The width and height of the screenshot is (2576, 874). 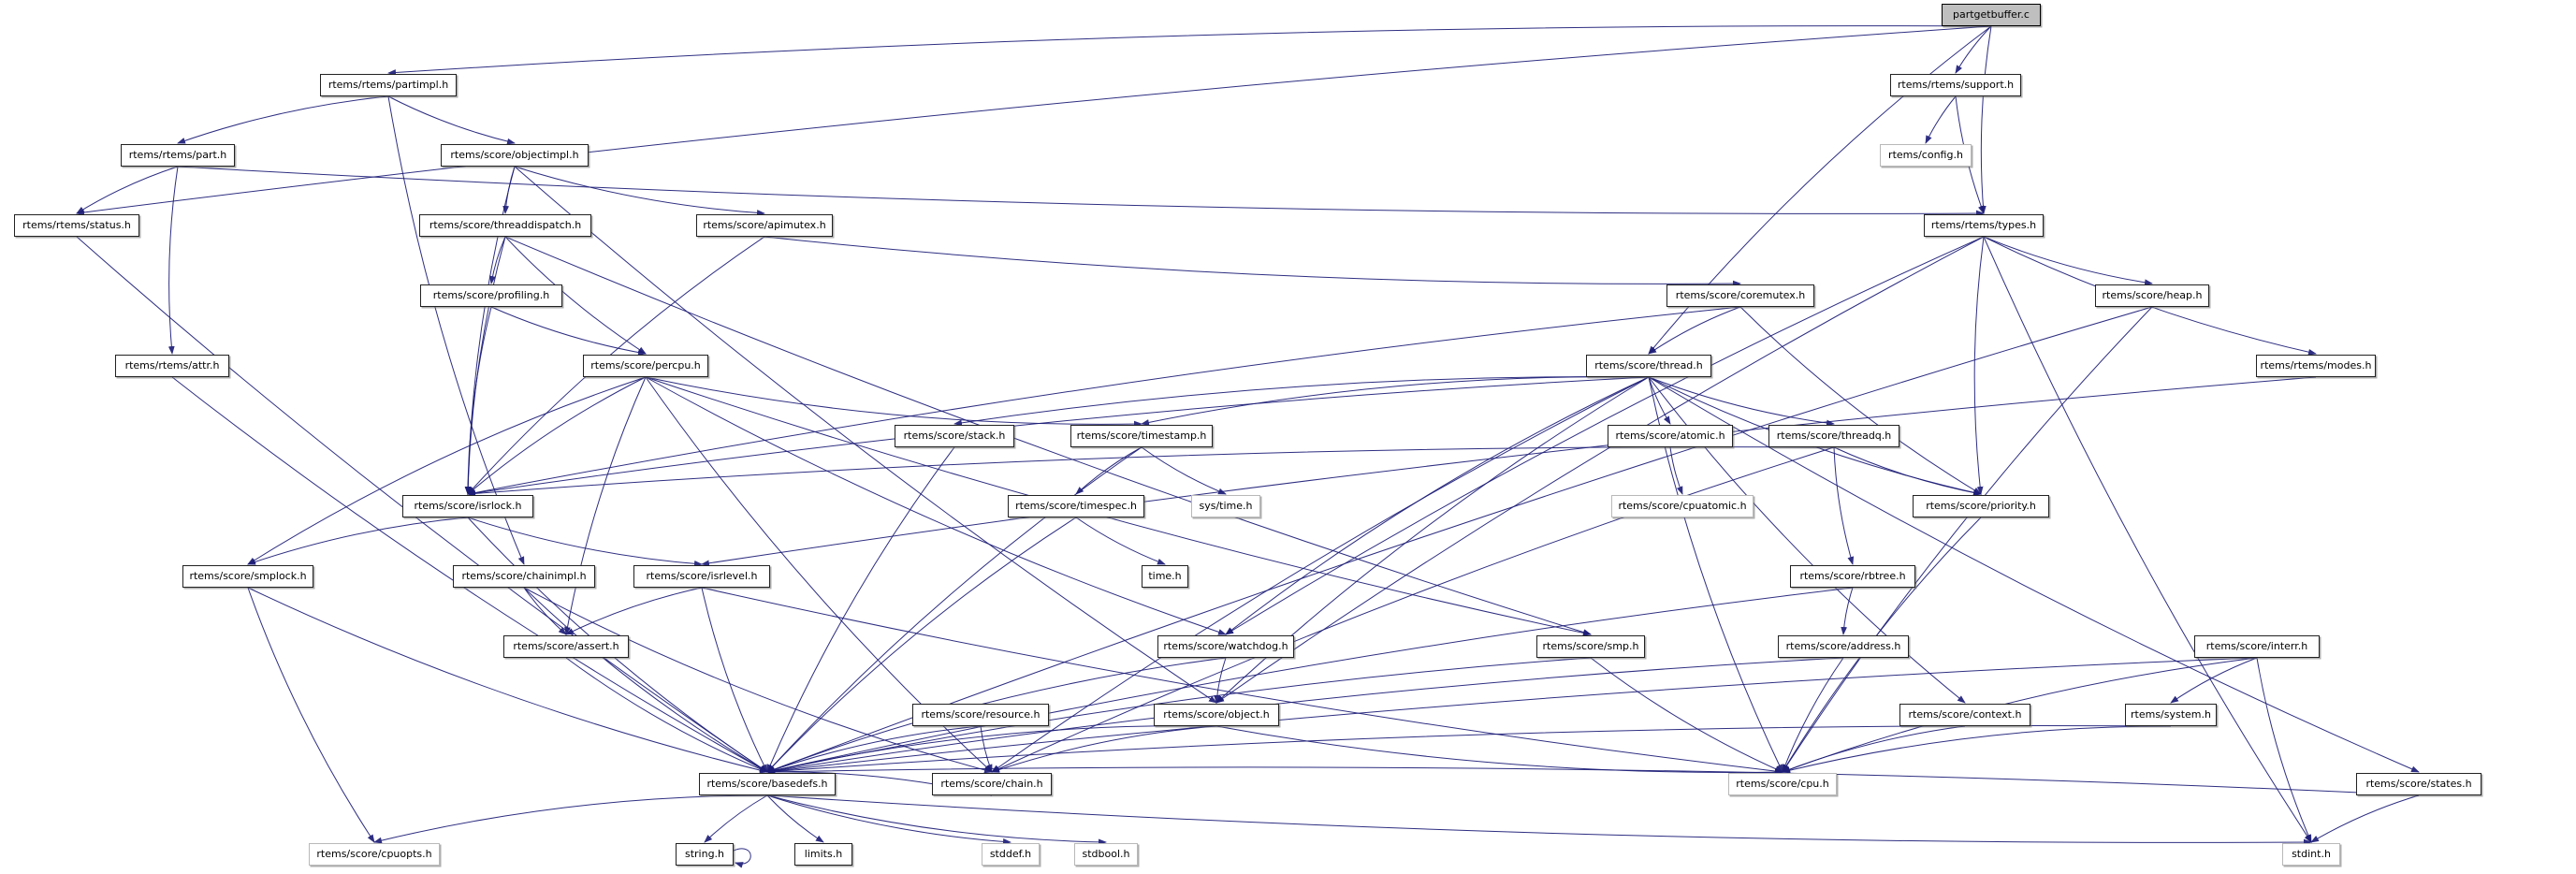 I want to click on graph-node-rtems-score-assert-h: rtems/score/assert.h, so click(x=566, y=646).